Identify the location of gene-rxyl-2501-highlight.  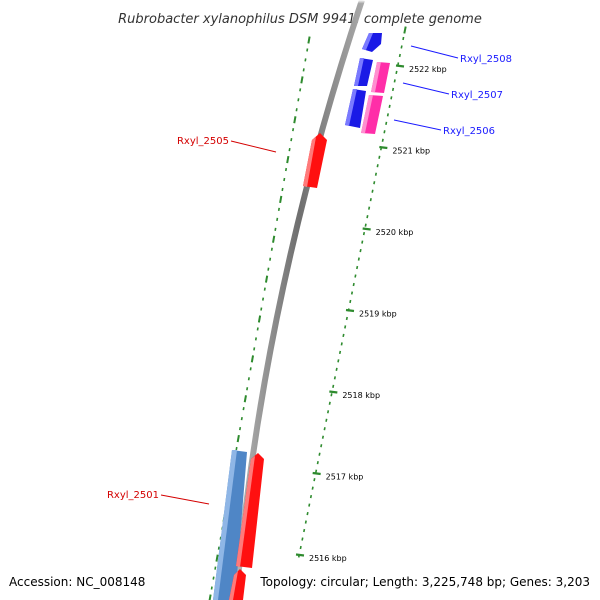
(245, 511).